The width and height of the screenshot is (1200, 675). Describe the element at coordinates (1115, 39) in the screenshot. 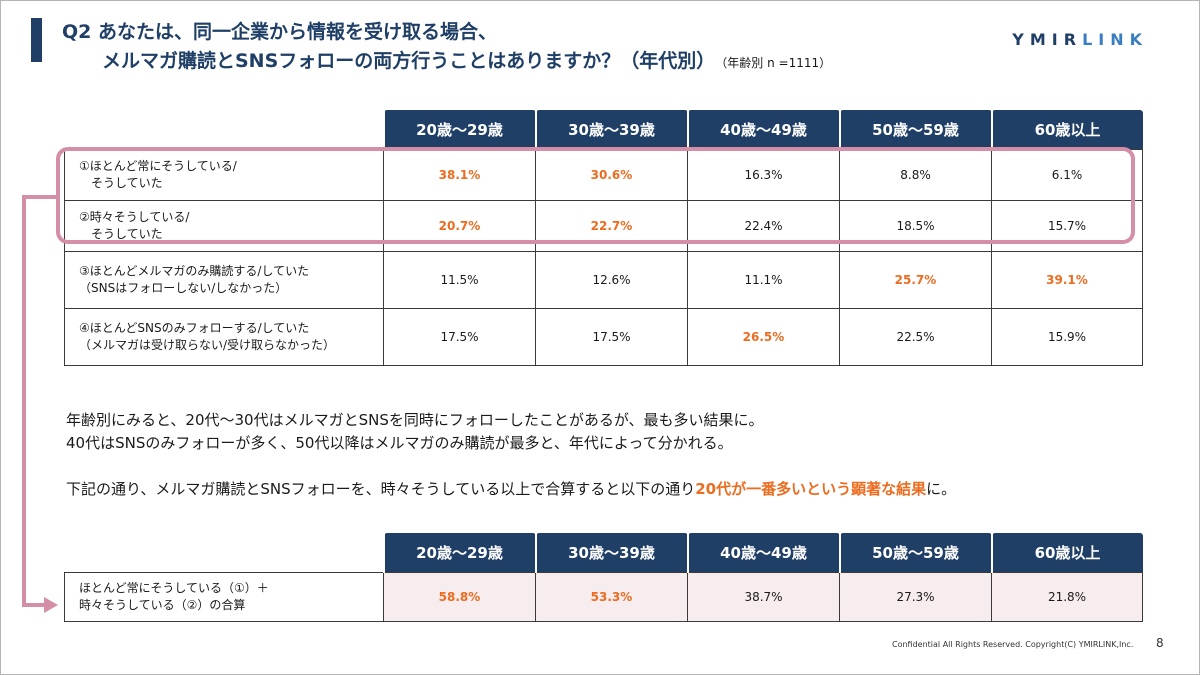

I see `logo-part-2: LINK` at that location.